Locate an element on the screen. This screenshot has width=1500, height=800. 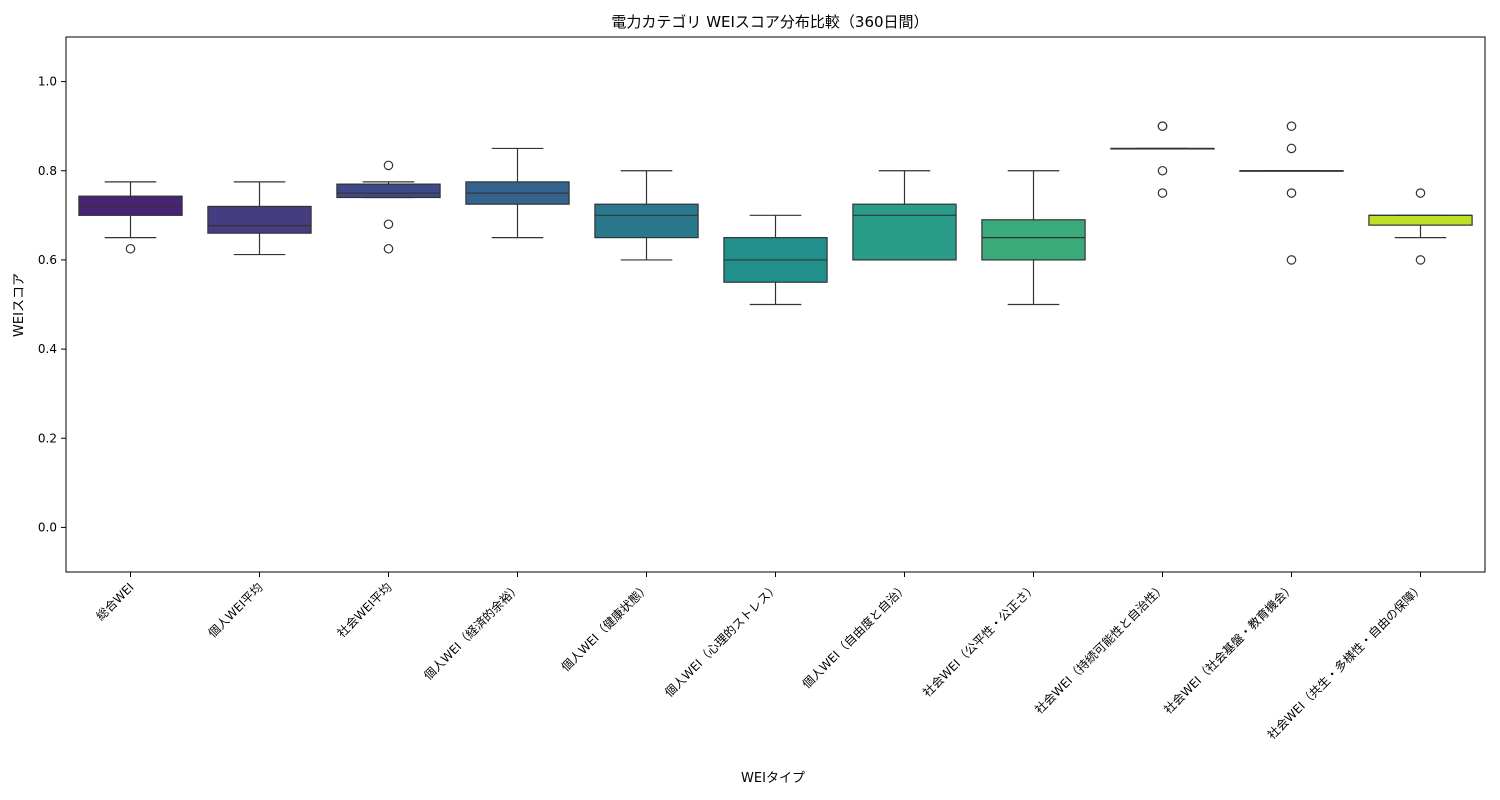
y-axis-label: WEIスコア is located at coordinates (19, 305).